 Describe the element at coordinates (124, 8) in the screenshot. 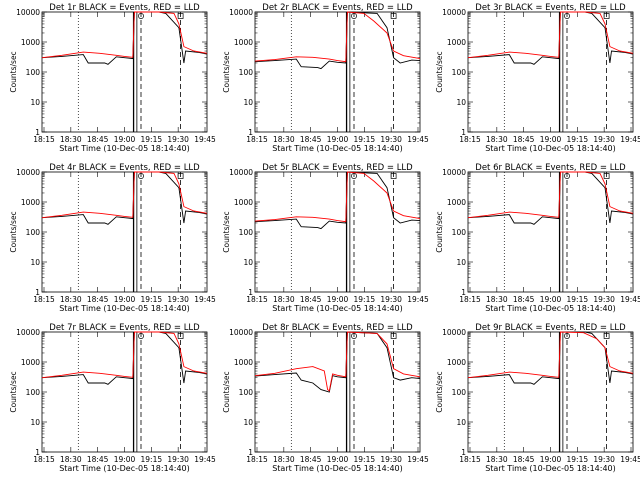

I see `panel-title: Det 1r BLACK = Events, RED = LLD` at that location.